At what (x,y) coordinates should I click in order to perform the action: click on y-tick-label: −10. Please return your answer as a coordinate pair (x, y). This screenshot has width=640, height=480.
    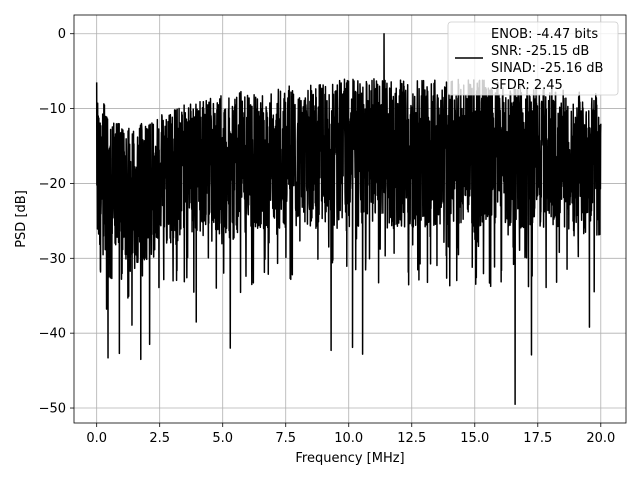
    Looking at the image, I should click on (52, 109).